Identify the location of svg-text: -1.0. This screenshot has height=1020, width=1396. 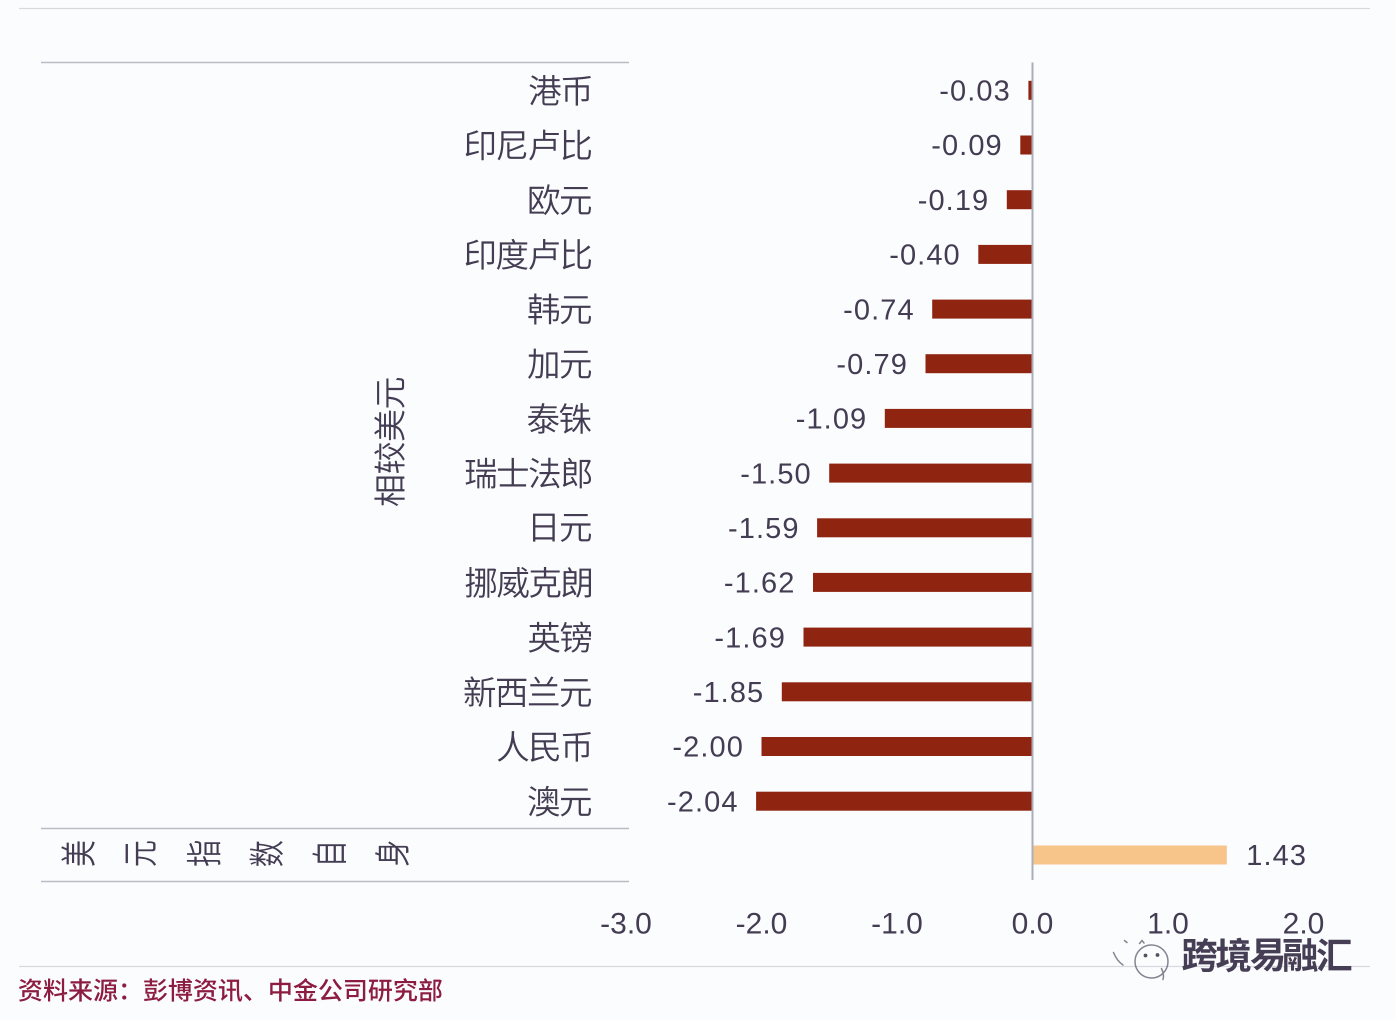
(897, 924).